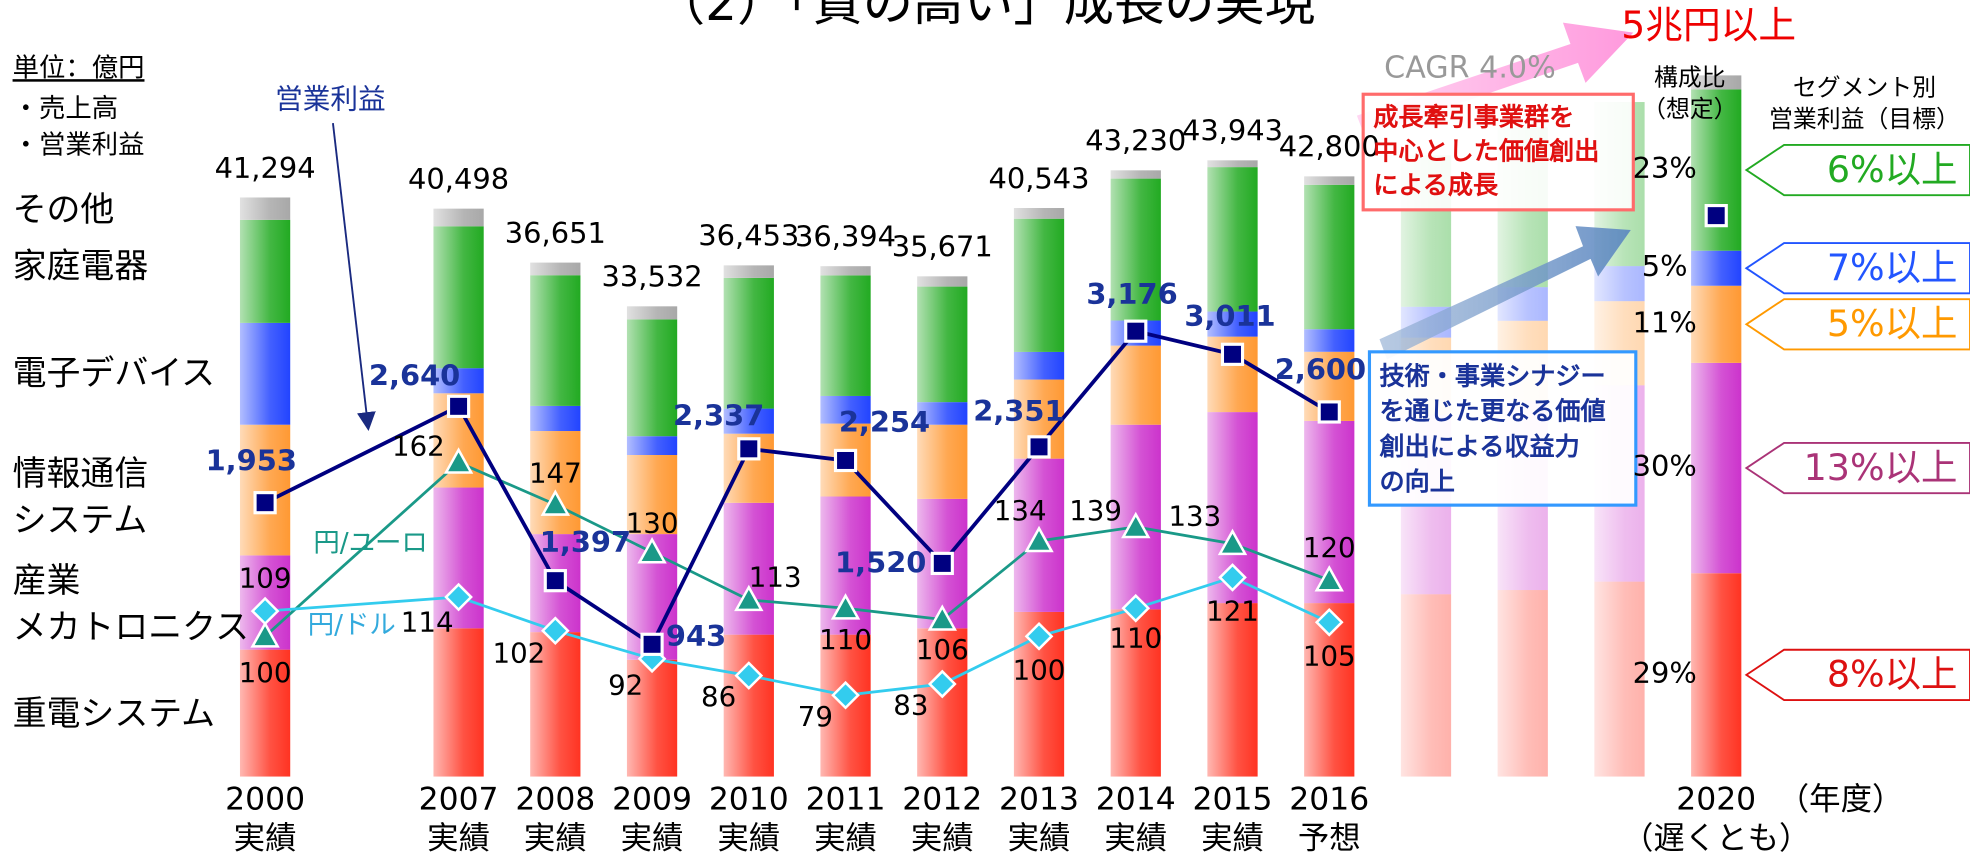 The height and width of the screenshot is (862, 1970). What do you see at coordinates (78, 144) in the screenshot?
I see `unit-item: ・営業利益` at bounding box center [78, 144].